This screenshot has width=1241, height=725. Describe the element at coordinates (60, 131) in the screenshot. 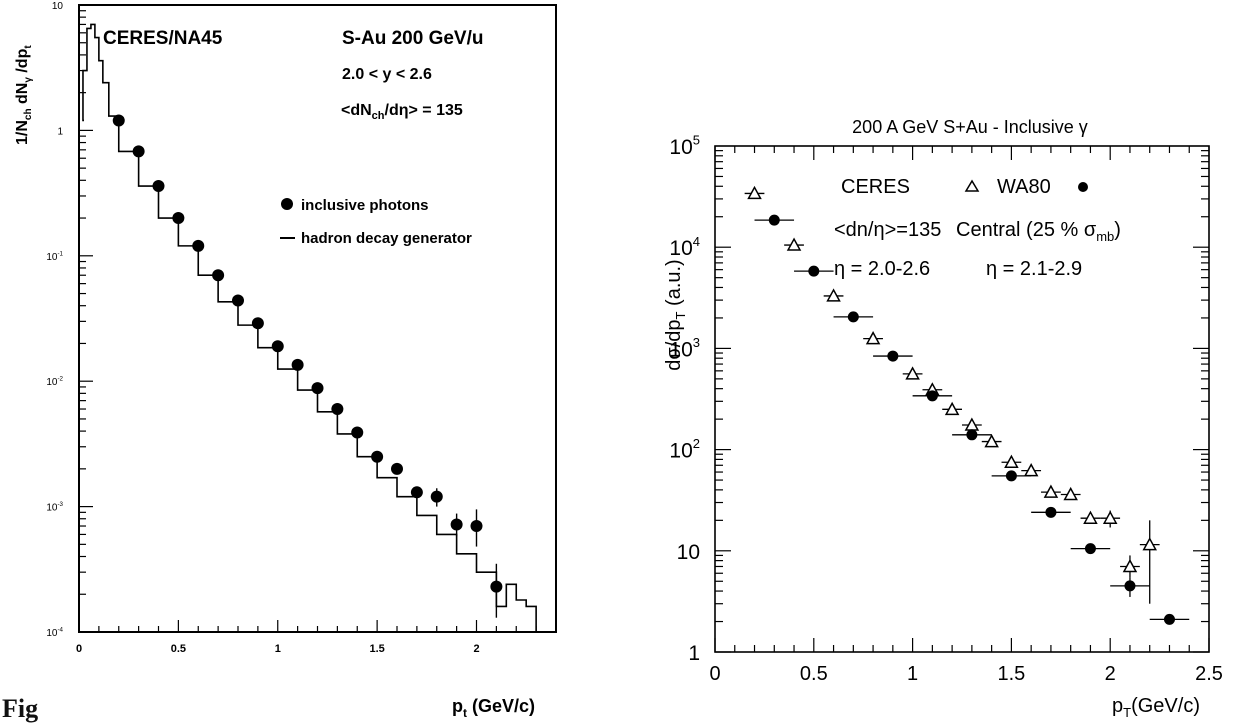

I see `left-y-tick-label: 1` at that location.